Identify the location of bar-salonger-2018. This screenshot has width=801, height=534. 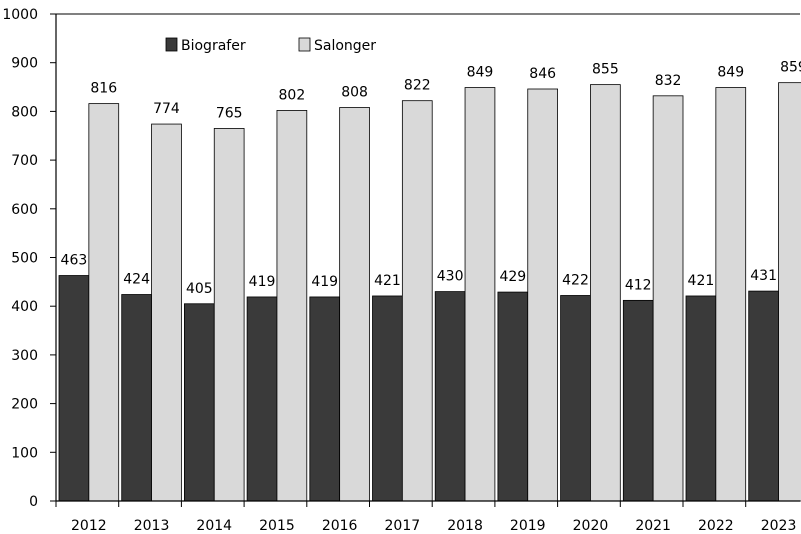
(480, 294).